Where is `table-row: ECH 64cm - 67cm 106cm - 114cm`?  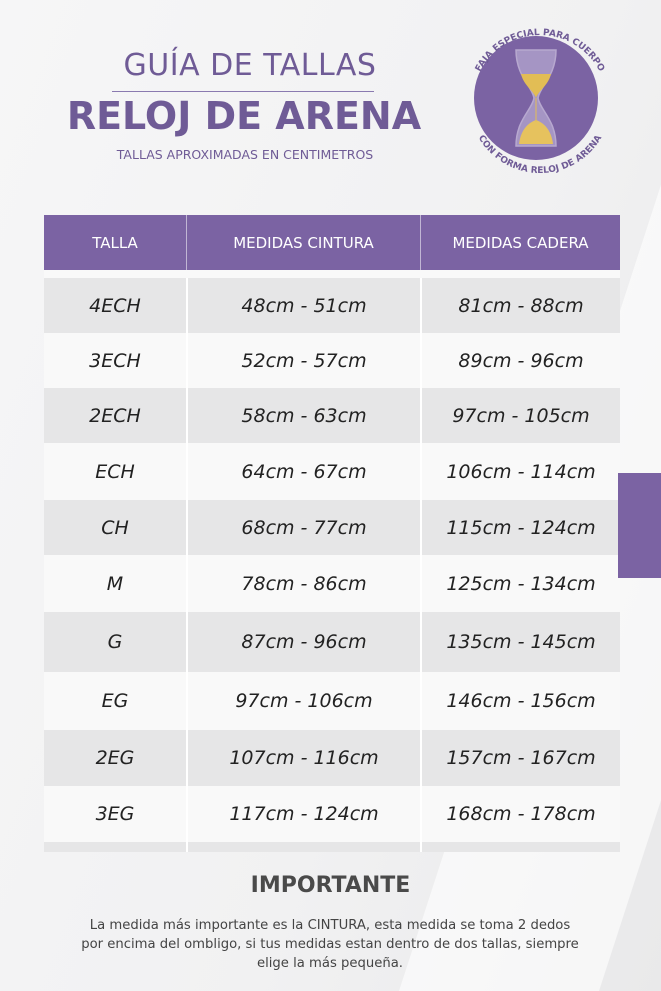
table-row: ECH 64cm - 67cm 106cm - 114cm is located at coordinates (332, 471).